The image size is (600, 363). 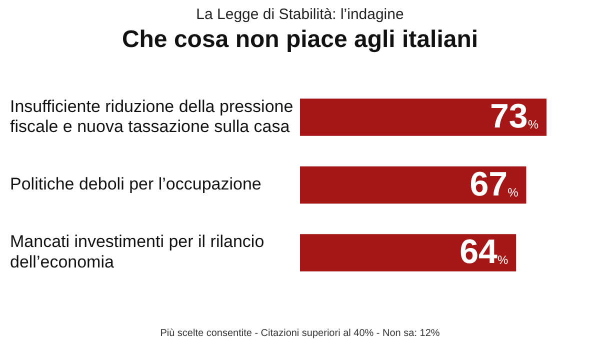 I want to click on chart-title: Che cosa non piace agli italiani, so click(x=300, y=40).